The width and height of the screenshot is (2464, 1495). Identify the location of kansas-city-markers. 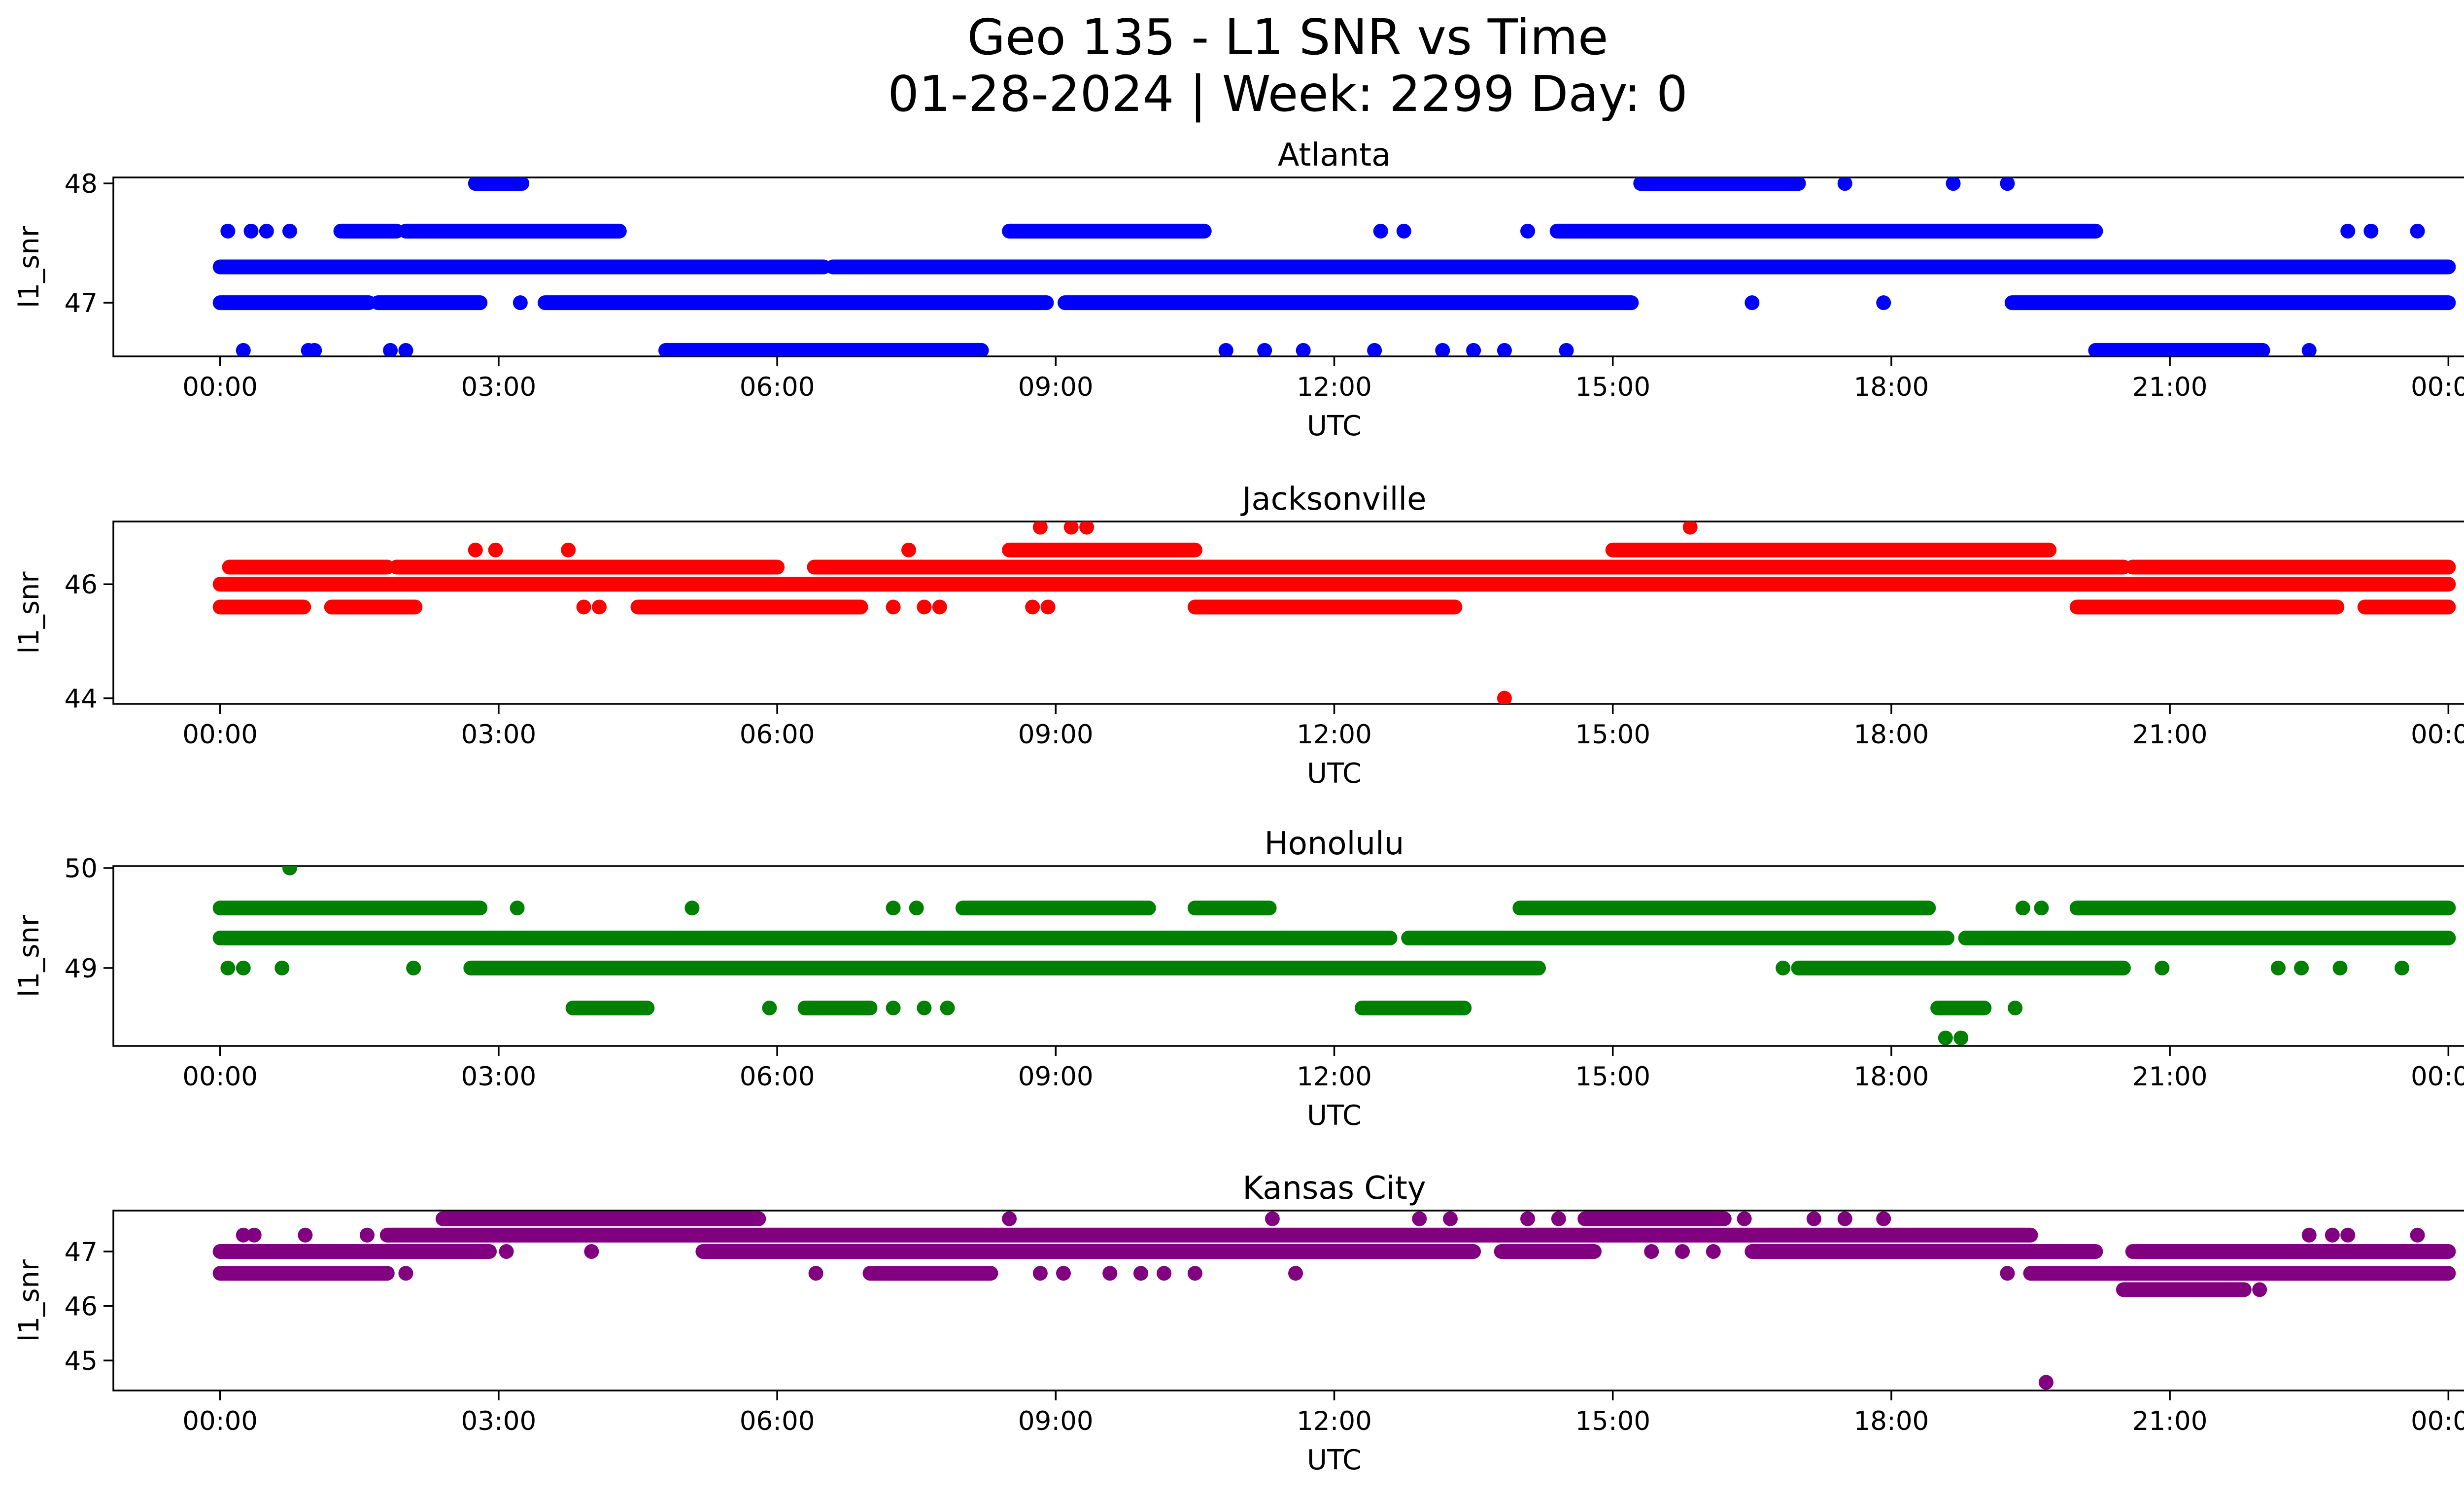
(1334, 1300).